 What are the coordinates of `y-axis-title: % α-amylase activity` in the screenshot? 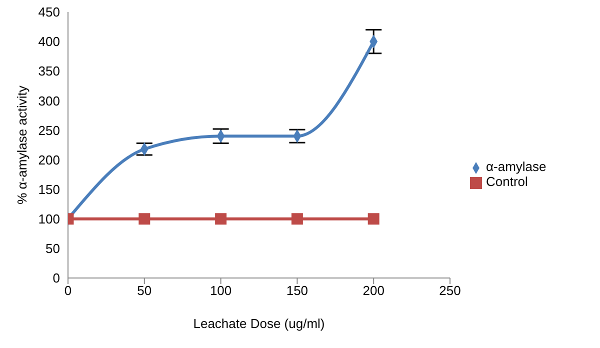 It's located at (22, 144).